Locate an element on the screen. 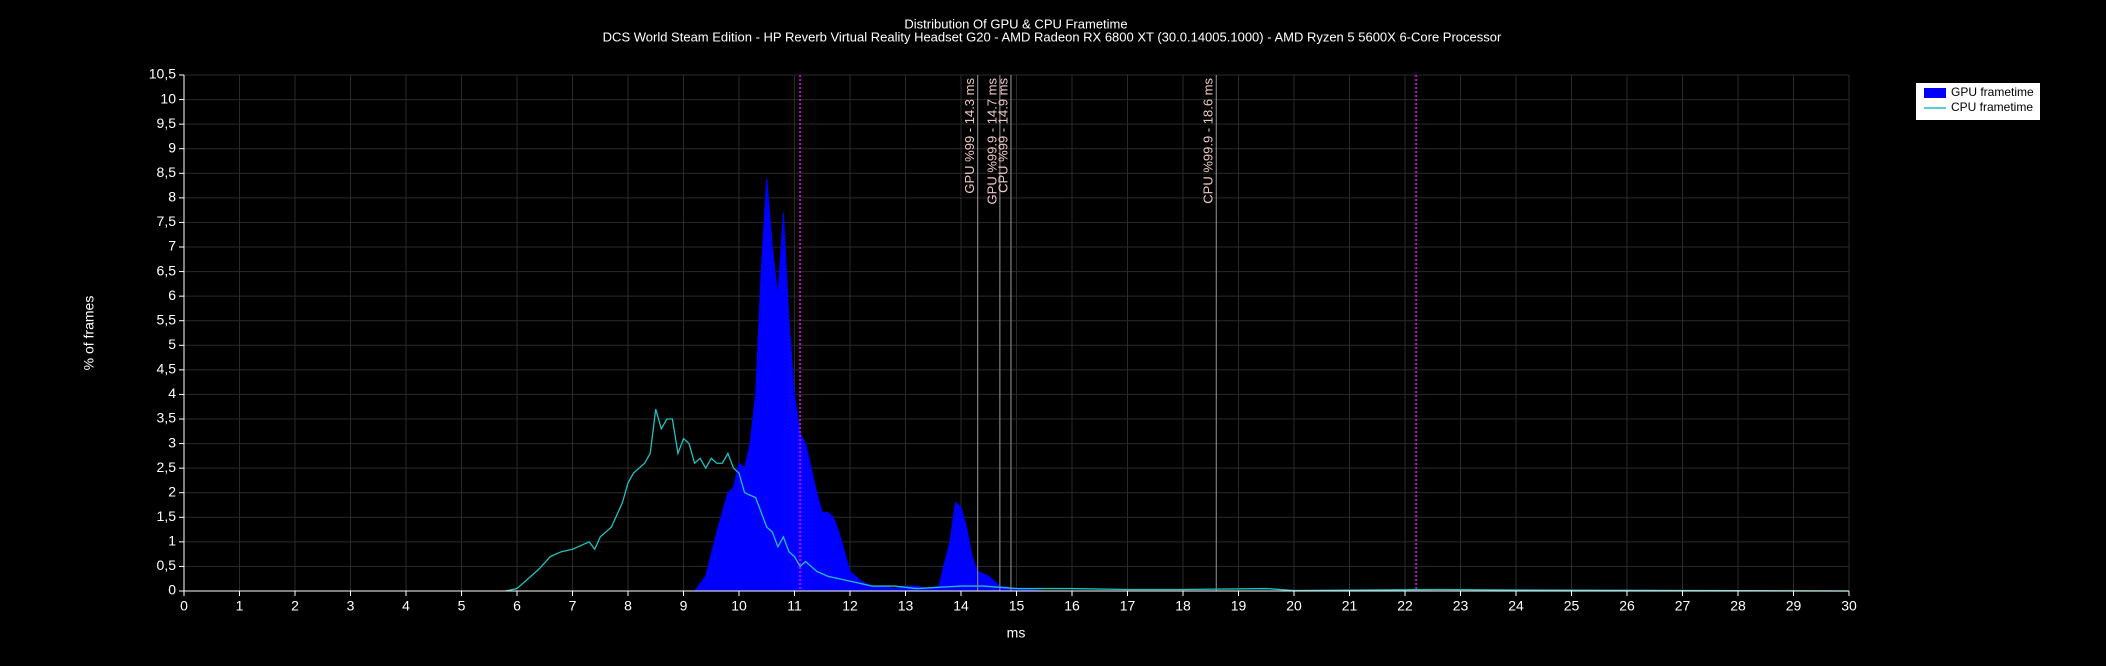 This screenshot has height=666, width=2106. y-tick-label: 3 is located at coordinates (172, 442).